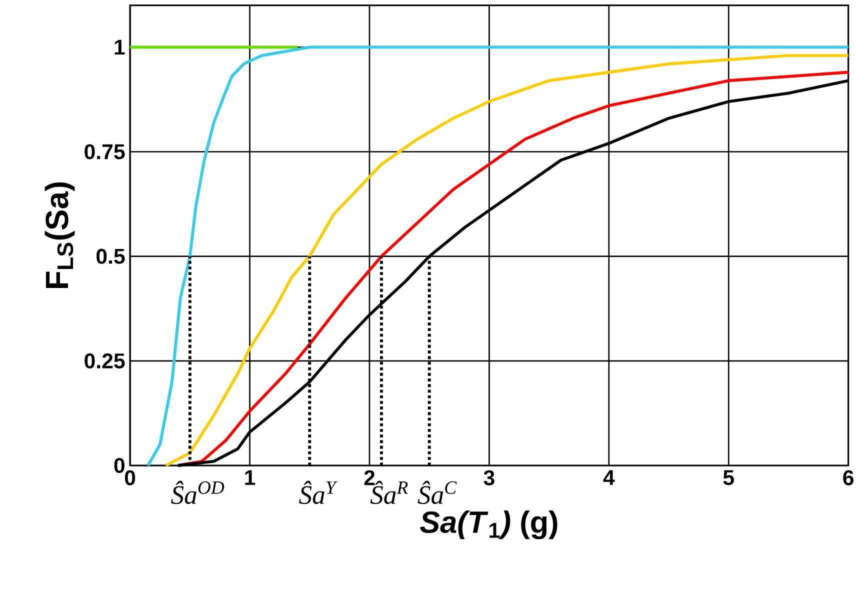 The image size is (863, 596). I want to click on x-tick-label: 6, so click(848, 478).